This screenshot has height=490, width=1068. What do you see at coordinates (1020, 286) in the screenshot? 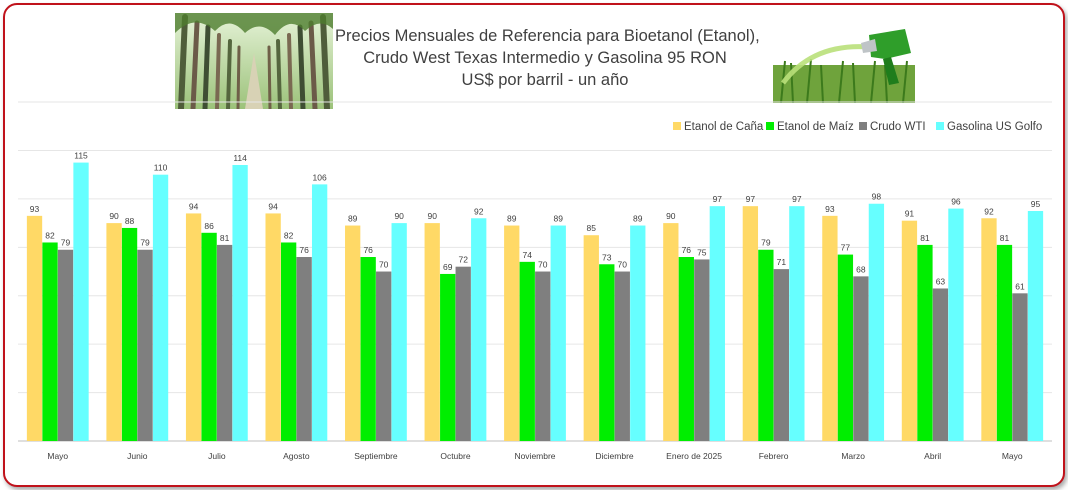
I see `data-label: 61` at bounding box center [1020, 286].